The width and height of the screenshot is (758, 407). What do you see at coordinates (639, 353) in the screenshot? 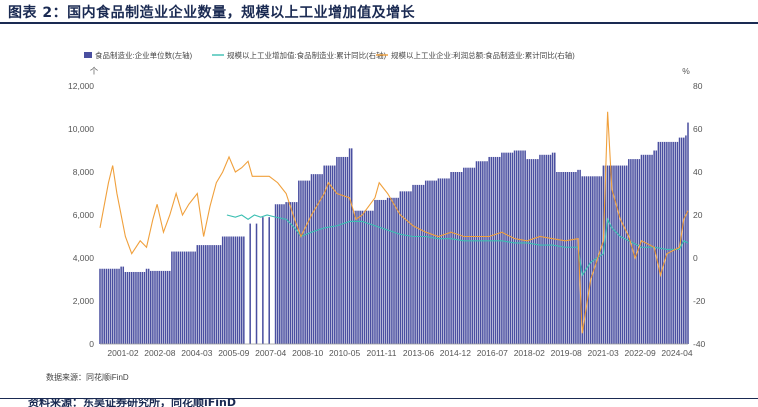
I see `x-tick-label: 2022-09` at bounding box center [639, 353].